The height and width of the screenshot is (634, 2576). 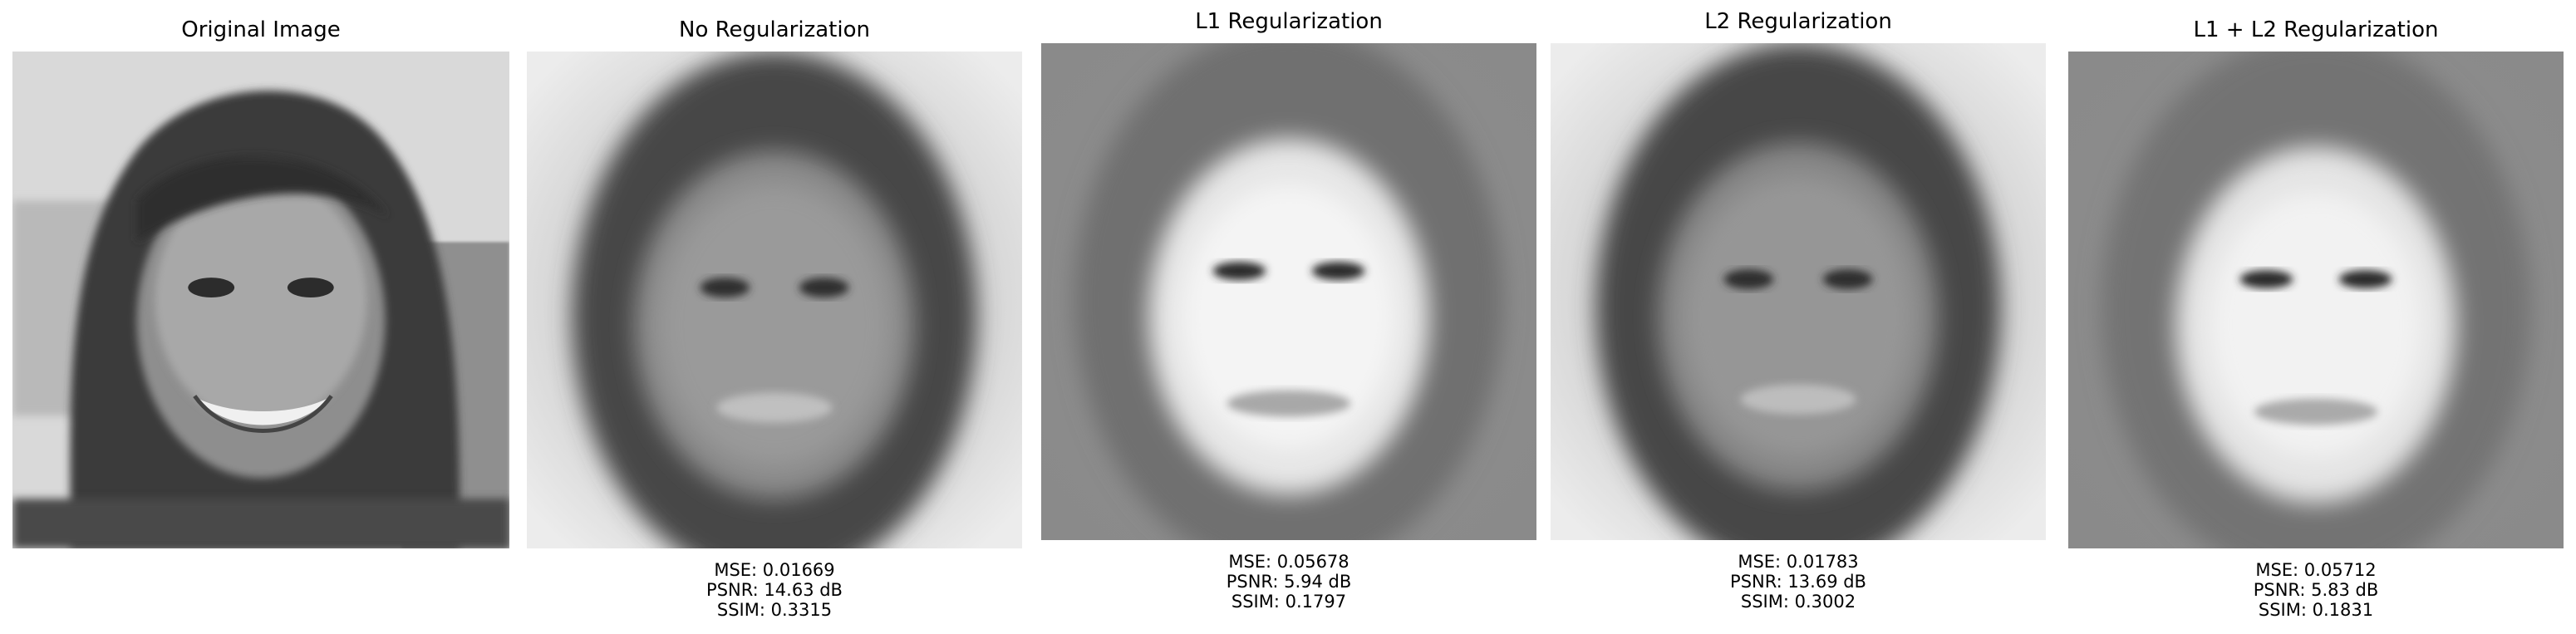 I want to click on ssim-value: SSIM: 0.3315, so click(x=774, y=610).